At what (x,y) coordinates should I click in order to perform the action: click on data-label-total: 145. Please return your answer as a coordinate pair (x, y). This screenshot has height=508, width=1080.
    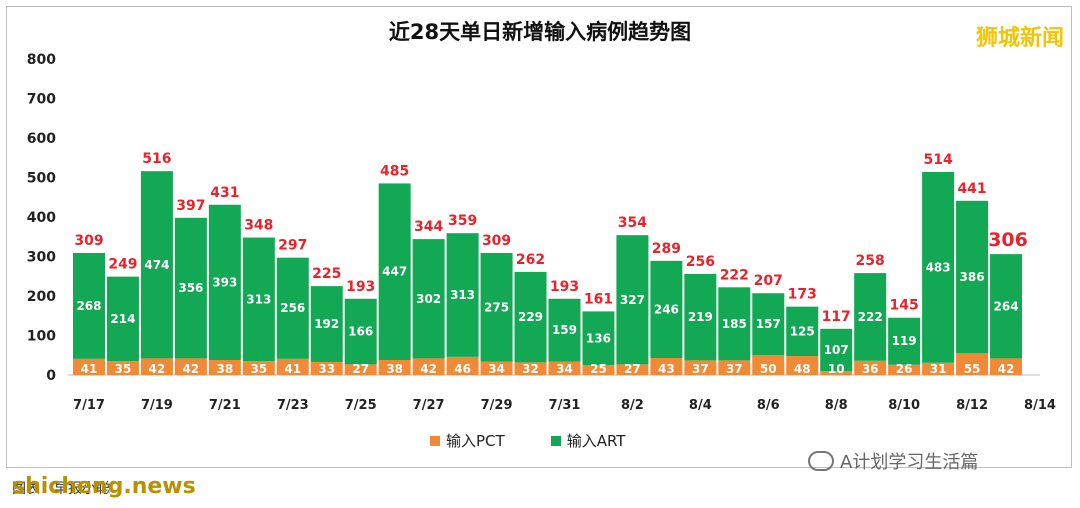
    Looking at the image, I should click on (904, 306).